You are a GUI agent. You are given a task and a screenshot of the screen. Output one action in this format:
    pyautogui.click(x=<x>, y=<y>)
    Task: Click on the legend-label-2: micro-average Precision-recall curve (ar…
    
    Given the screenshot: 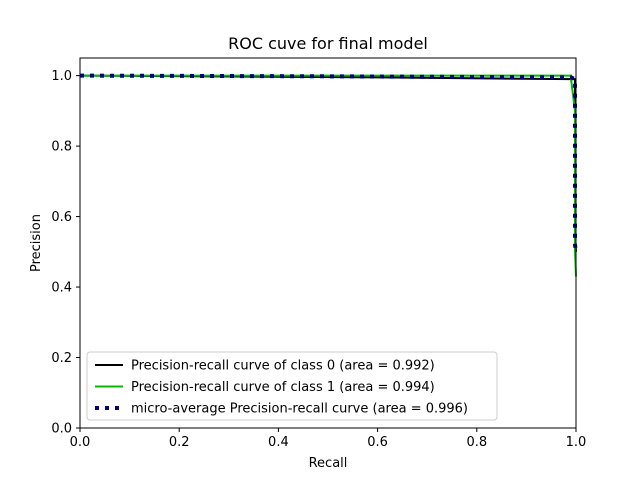 What is the action you would take?
    pyautogui.click(x=299, y=409)
    